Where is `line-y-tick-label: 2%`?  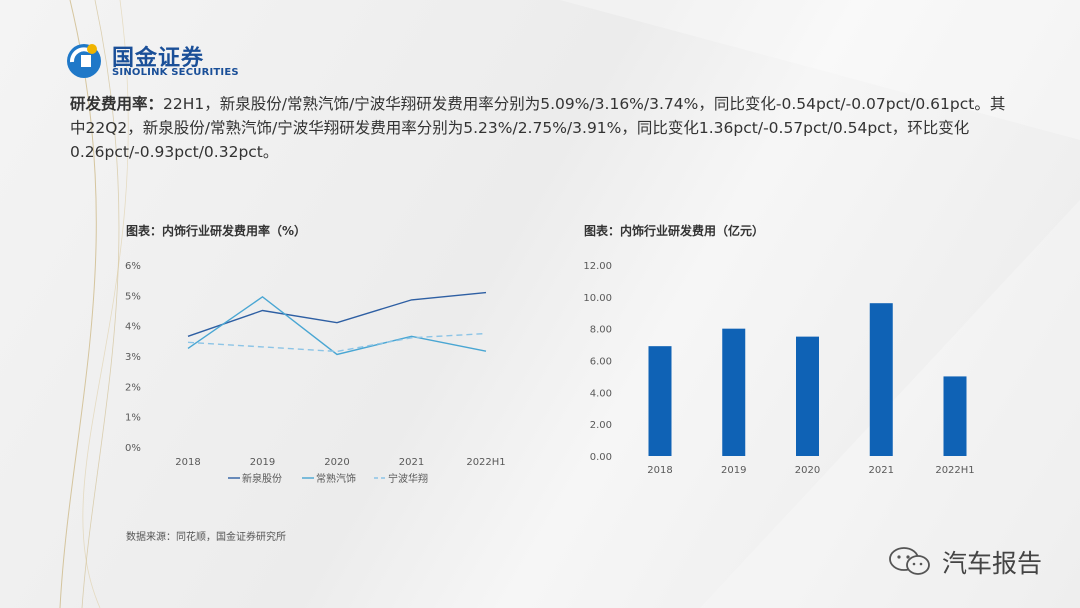
line-y-tick-label: 2% is located at coordinates (133, 387).